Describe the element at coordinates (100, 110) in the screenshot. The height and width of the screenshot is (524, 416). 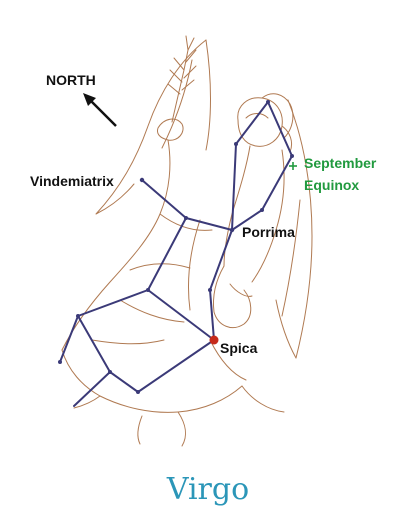
I see `north-arrow-icon` at that location.